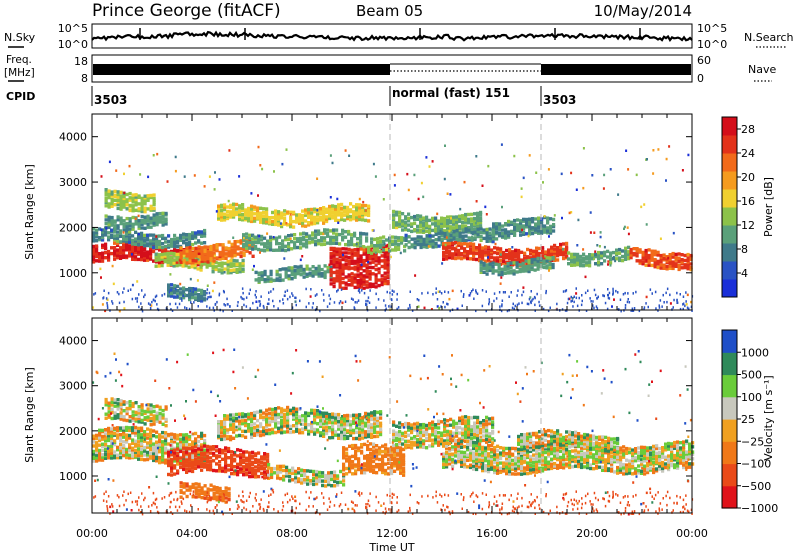  What do you see at coordinates (487, 235) in the screenshot?
I see `power-cell-2055` at bounding box center [487, 235].